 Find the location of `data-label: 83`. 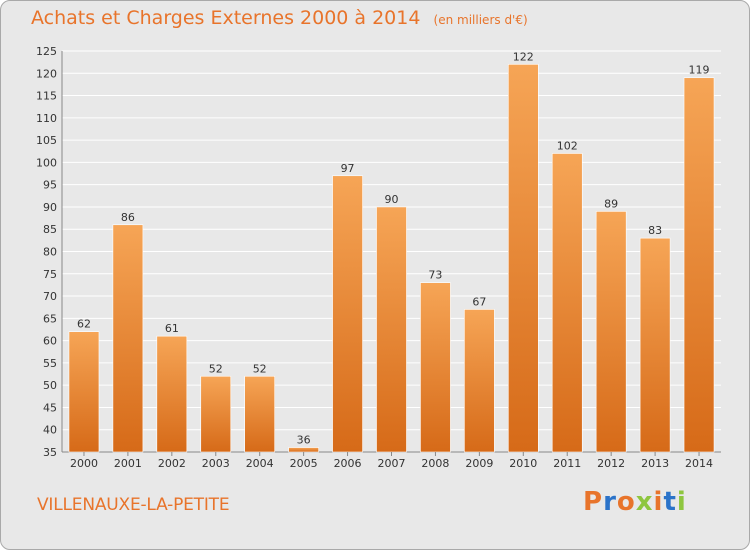

data-label: 83 is located at coordinates (655, 230).